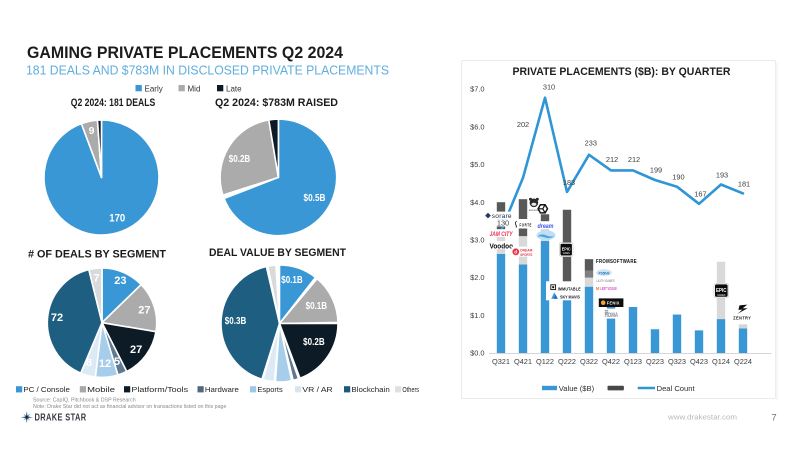 Image resolution: width=800 pixels, height=450 pixels. I want to click on svg-text: 170, so click(117, 219).